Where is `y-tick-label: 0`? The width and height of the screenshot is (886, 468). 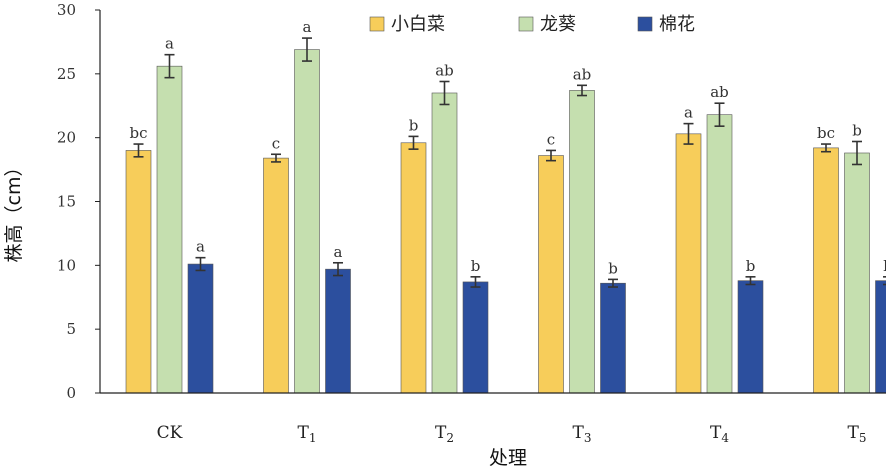
y-tick-label: 0 is located at coordinates (71, 393).